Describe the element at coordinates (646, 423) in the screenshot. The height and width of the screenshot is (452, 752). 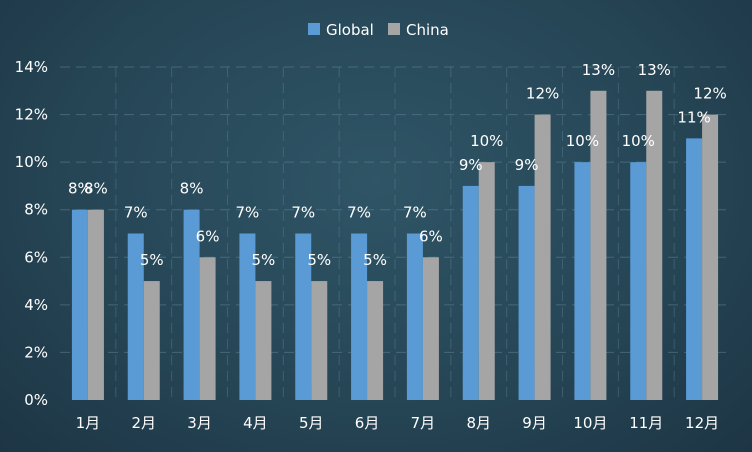
I see `x-tick-label: 11月` at that location.